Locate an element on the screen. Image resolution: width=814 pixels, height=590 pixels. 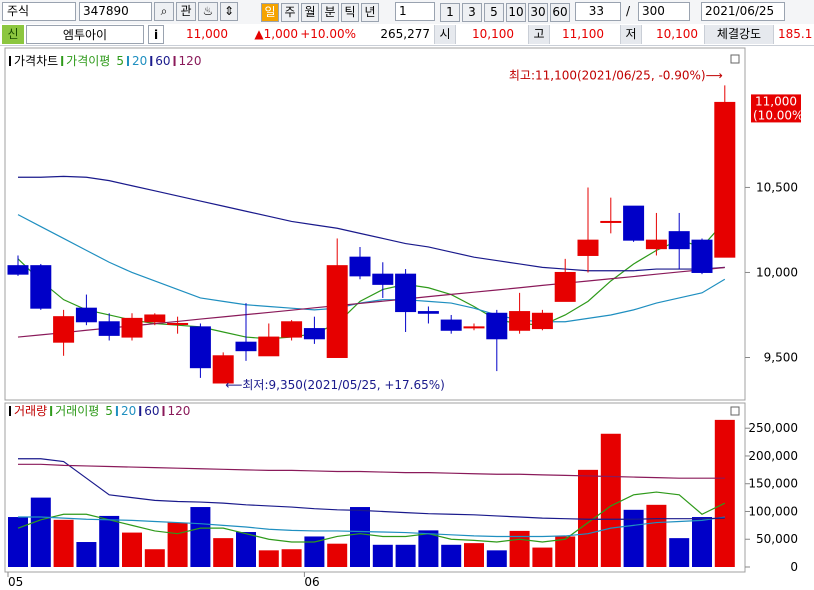
toolbar-button: 주 is located at coordinates (290, 12).